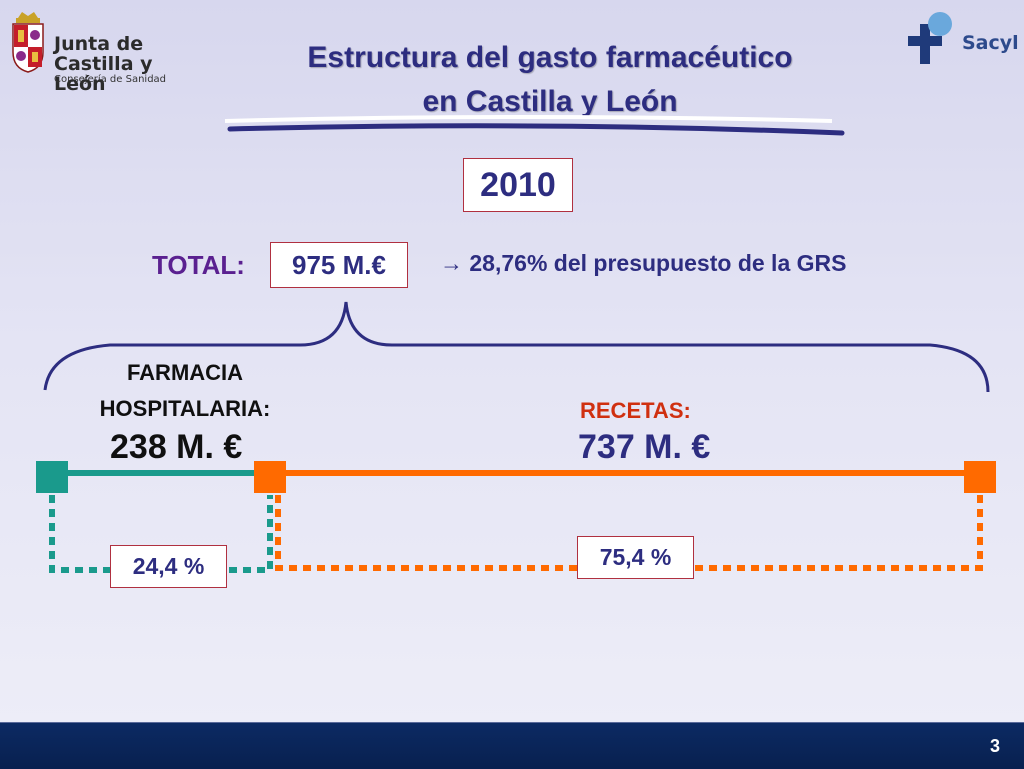 The image size is (1024, 769). Describe the element at coordinates (960, 40) in the screenshot. I see `sacyl-logo: Sacyl` at that location.